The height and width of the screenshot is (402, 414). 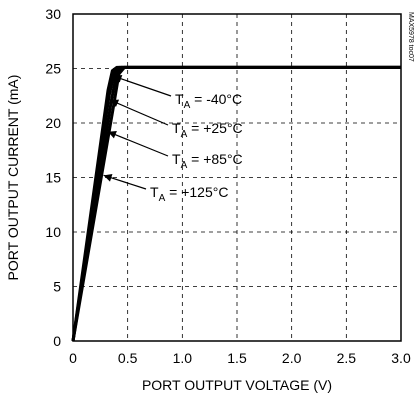 What do you see at coordinates (410, 37) in the screenshot?
I see `figure-id: MAX5978 toc07` at bounding box center [410, 37].